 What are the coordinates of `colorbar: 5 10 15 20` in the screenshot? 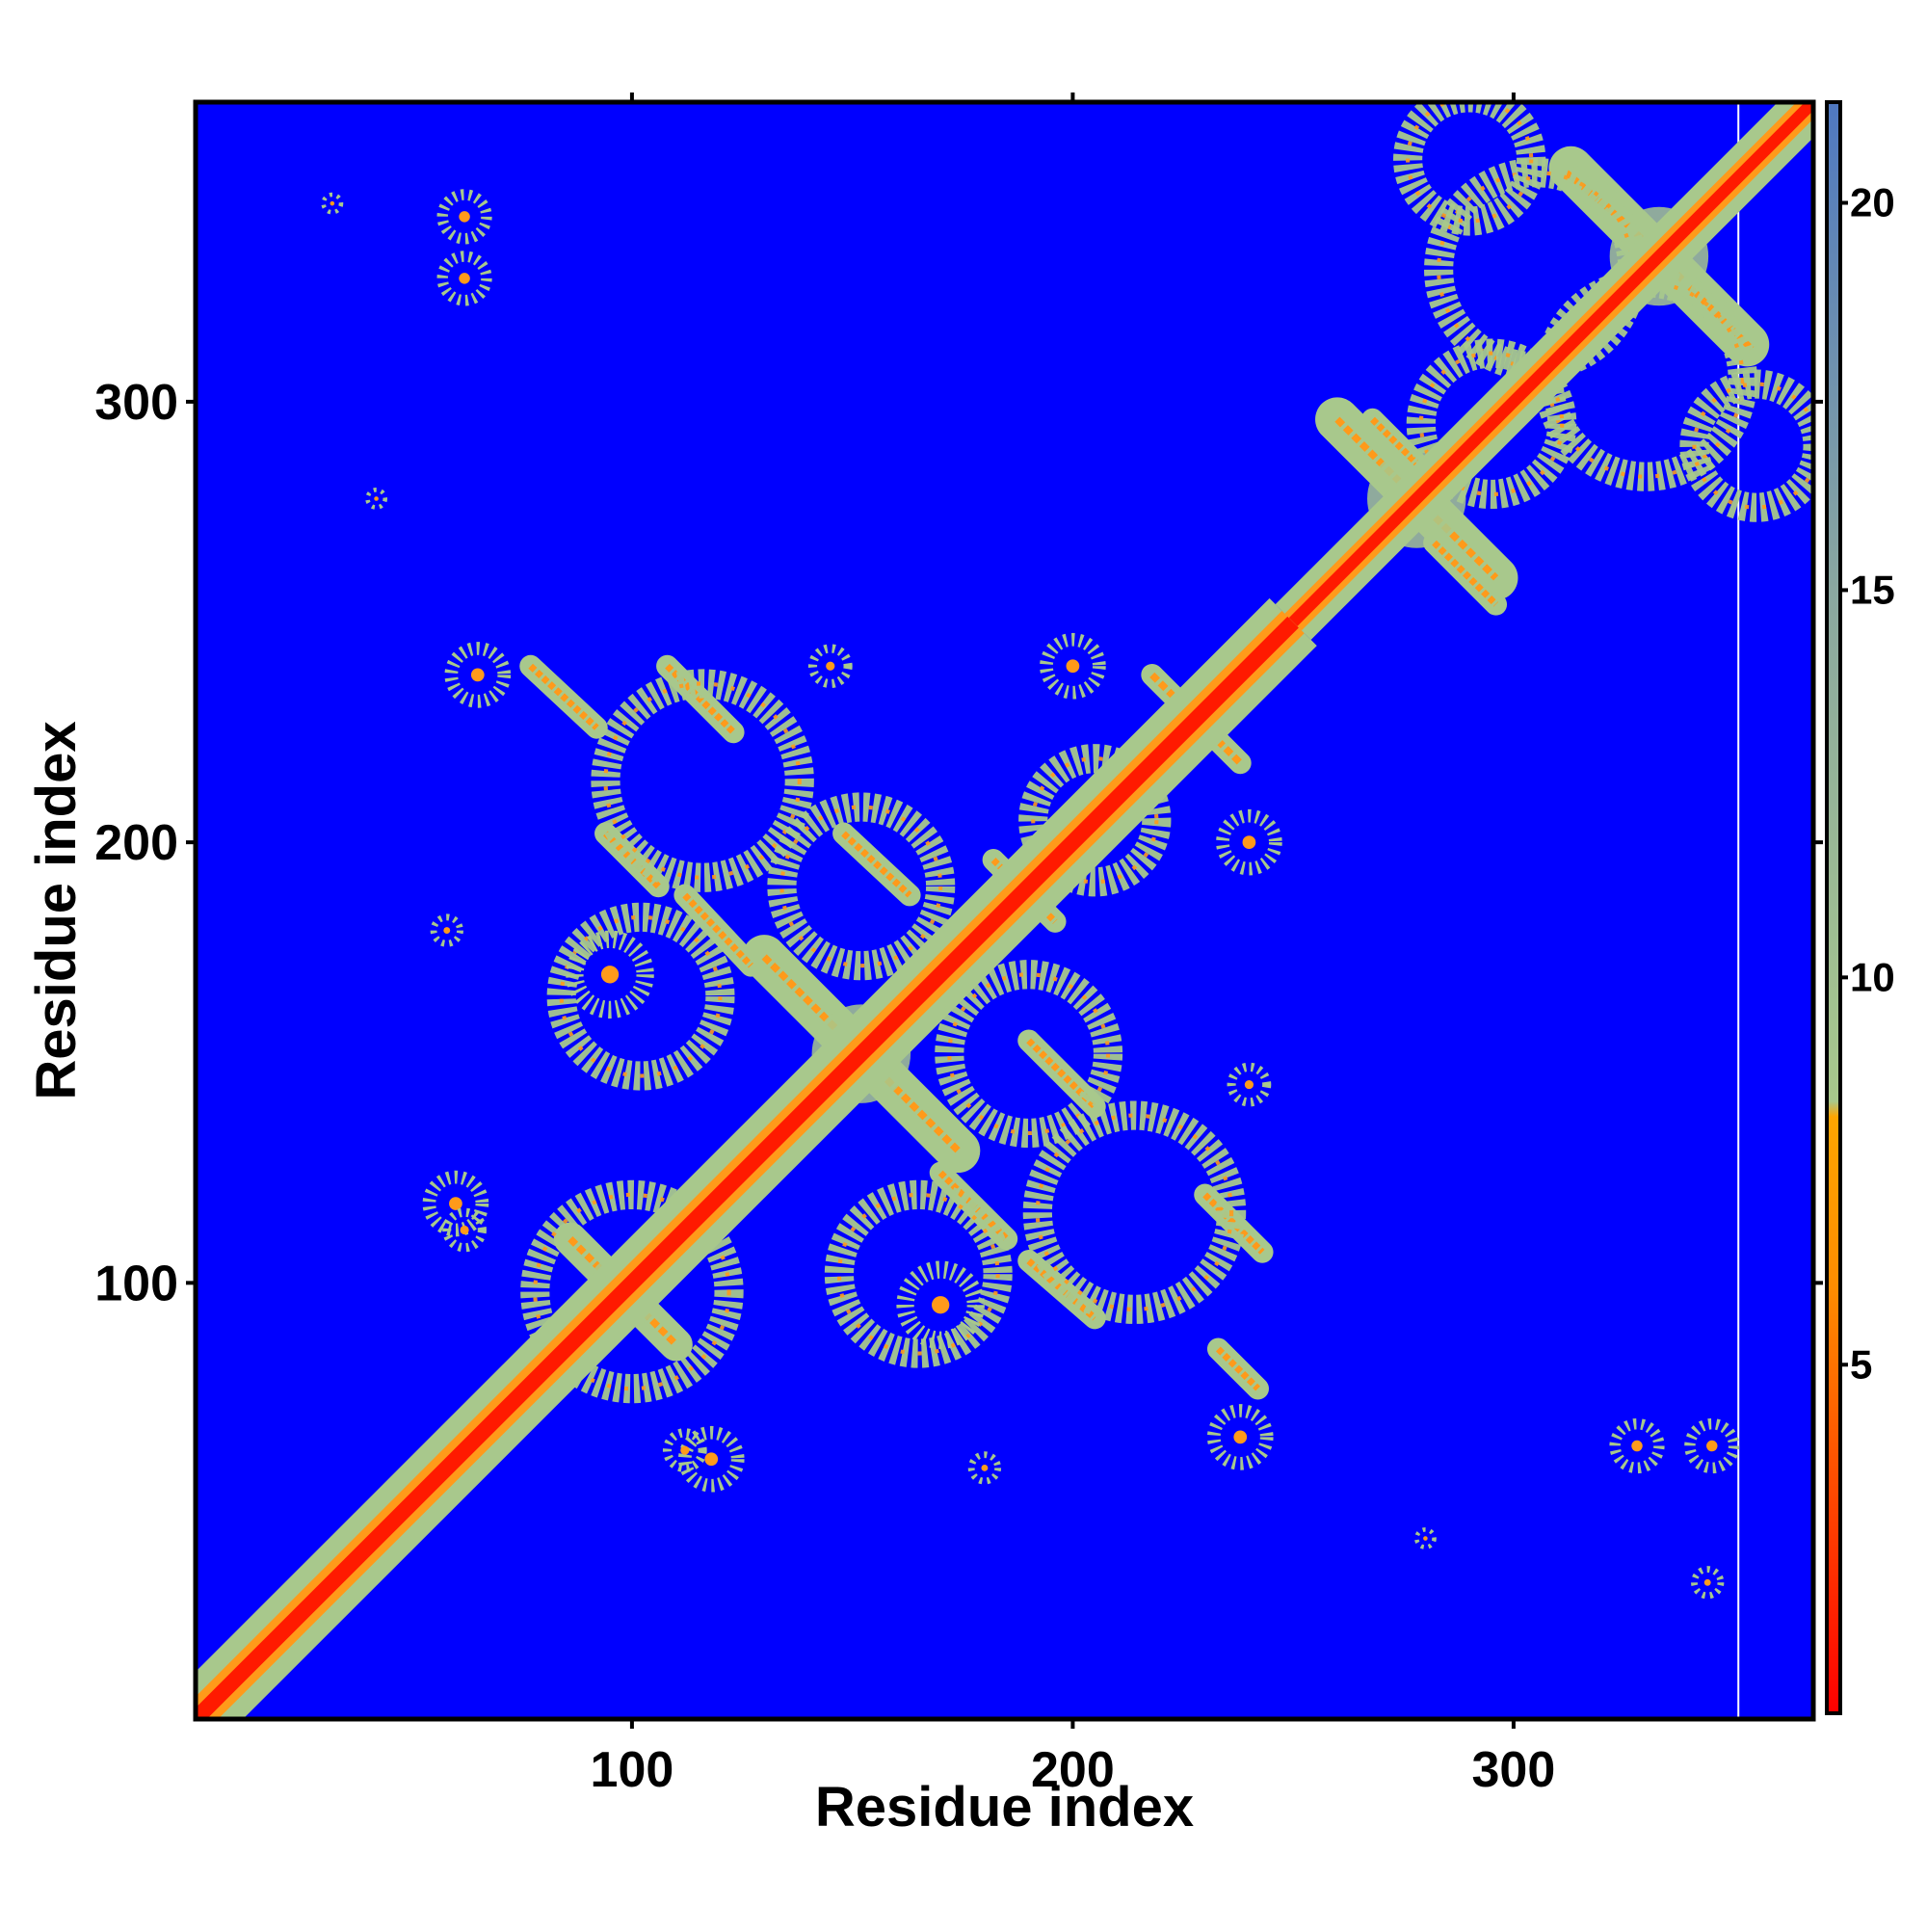 It's located at (1860, 907).